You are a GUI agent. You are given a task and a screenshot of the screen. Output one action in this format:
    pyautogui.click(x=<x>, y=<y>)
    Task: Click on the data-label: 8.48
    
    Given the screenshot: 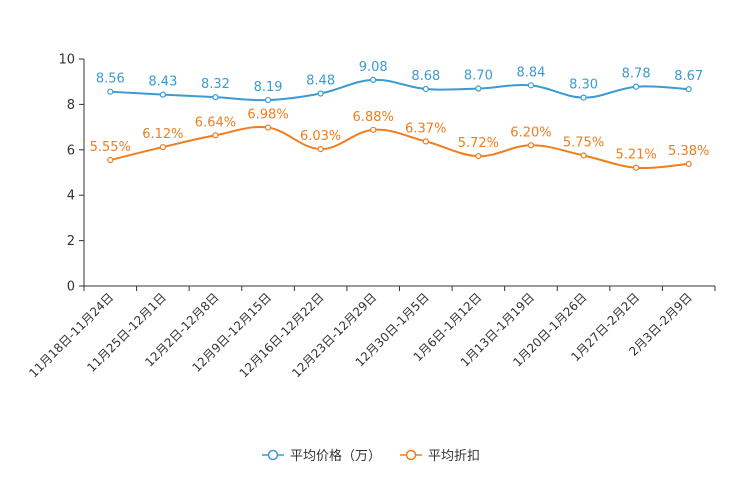 What is the action you would take?
    pyautogui.click(x=320, y=81)
    